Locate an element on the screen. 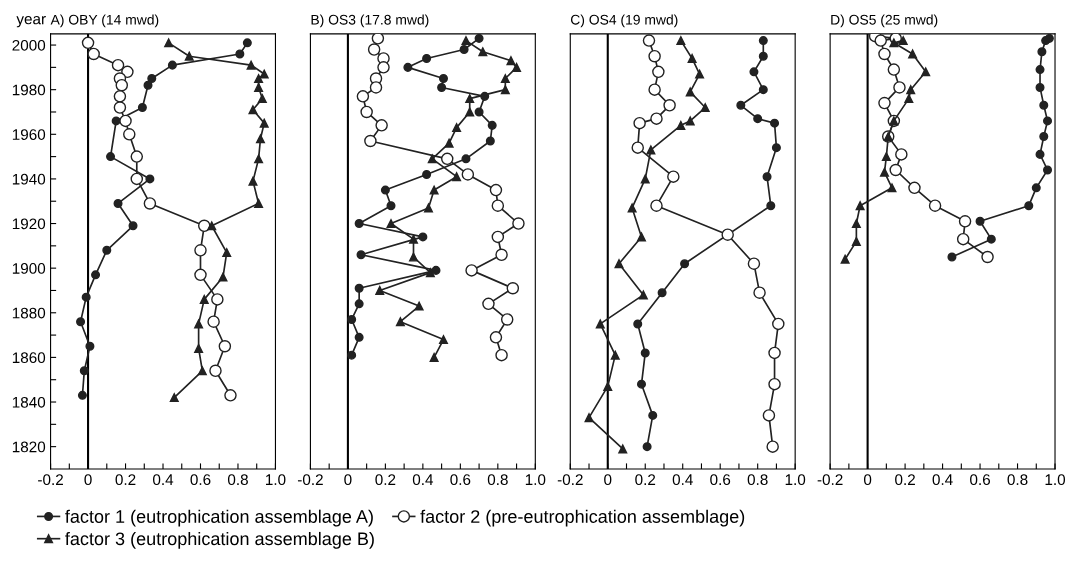  legend-label: factor 2 (pre-eutrophication assemblage) is located at coordinates (582, 518).